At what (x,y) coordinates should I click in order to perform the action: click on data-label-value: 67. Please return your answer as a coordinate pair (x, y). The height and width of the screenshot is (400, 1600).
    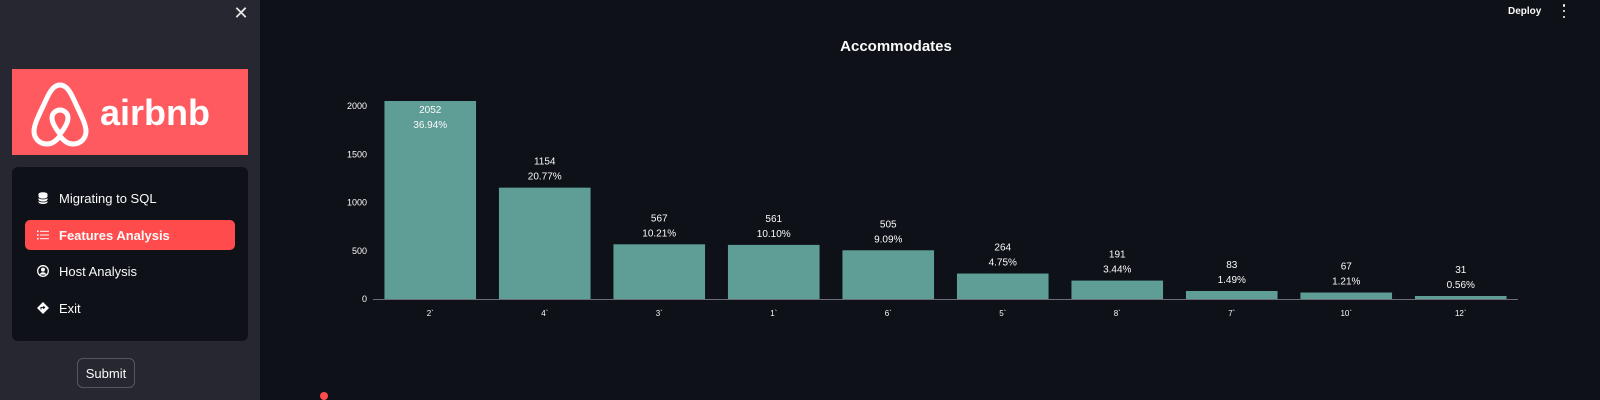
    Looking at the image, I should click on (1347, 267).